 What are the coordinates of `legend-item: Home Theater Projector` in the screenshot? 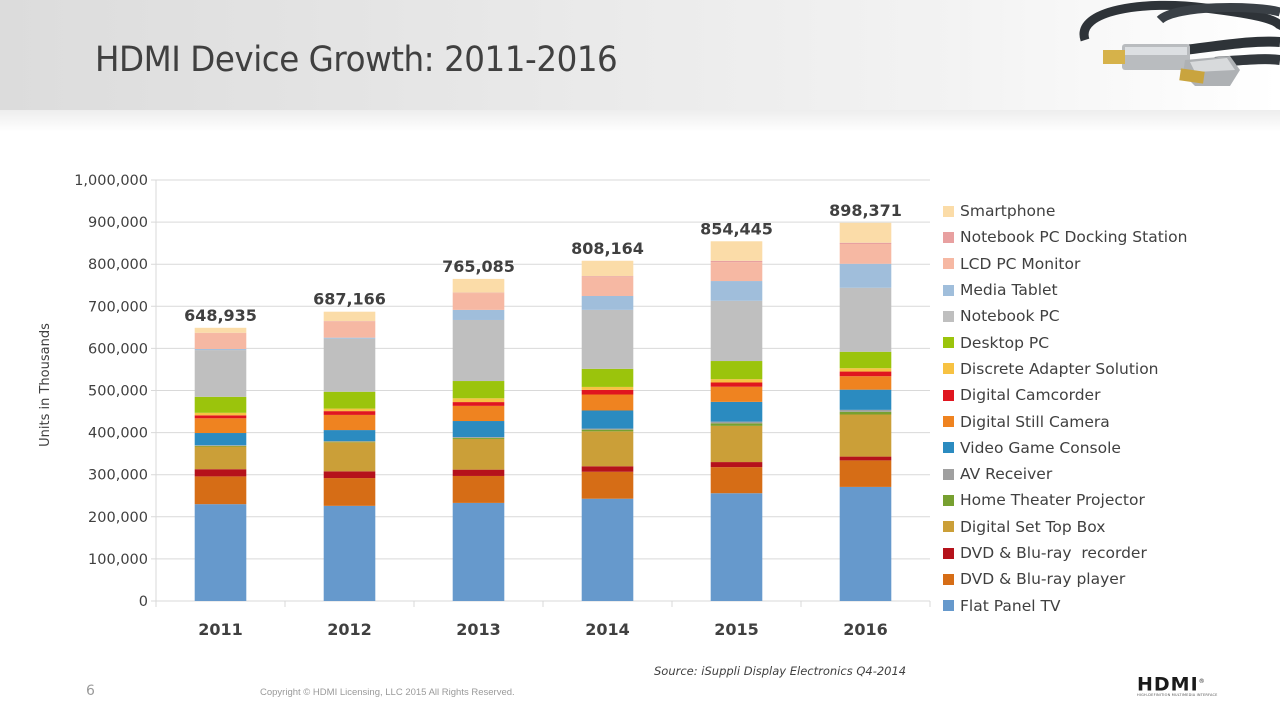 It's located at (1065, 500).